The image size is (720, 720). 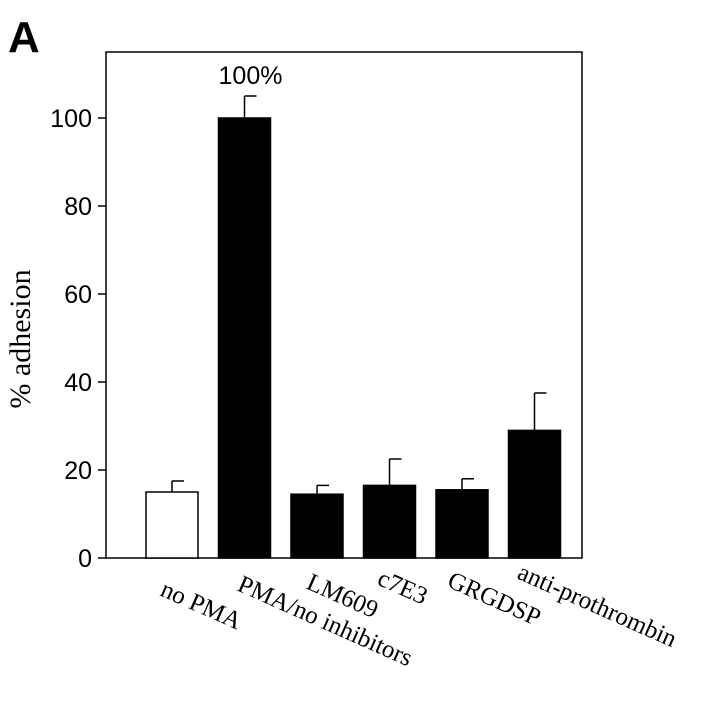 I want to click on y-tick-label: 100, so click(x=71, y=119).